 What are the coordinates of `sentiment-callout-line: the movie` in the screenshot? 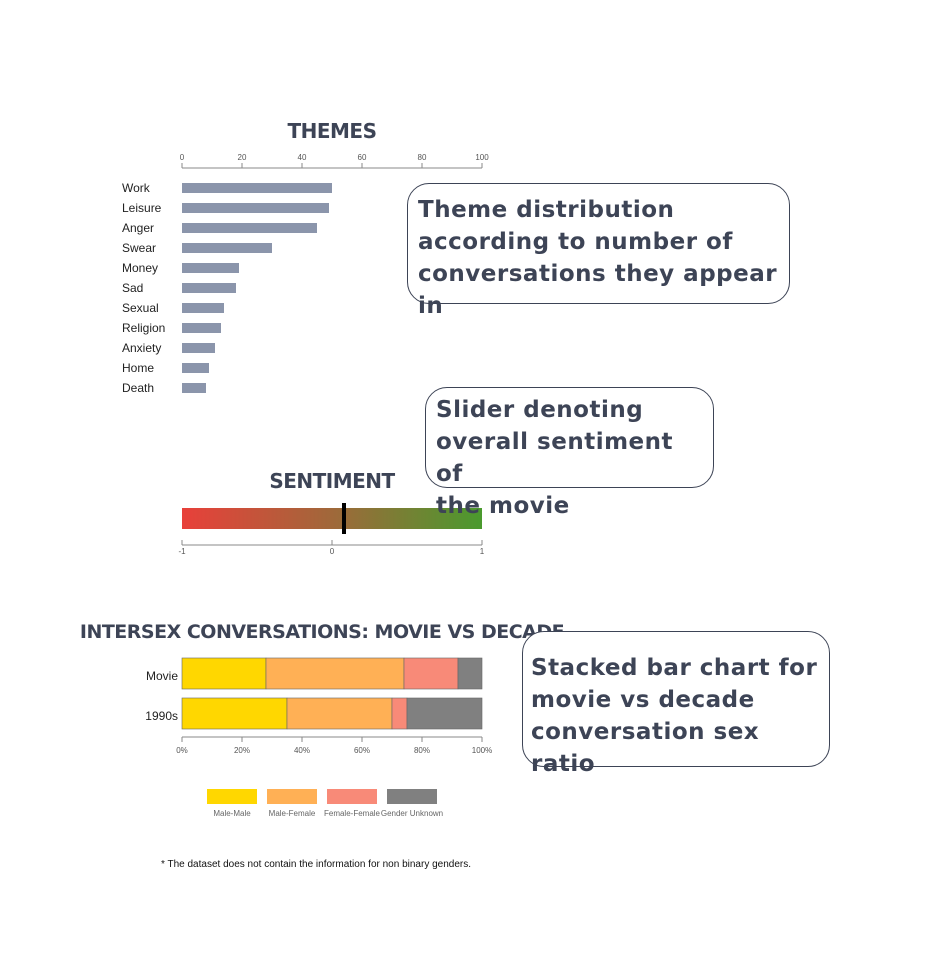 It's located at (503, 506).